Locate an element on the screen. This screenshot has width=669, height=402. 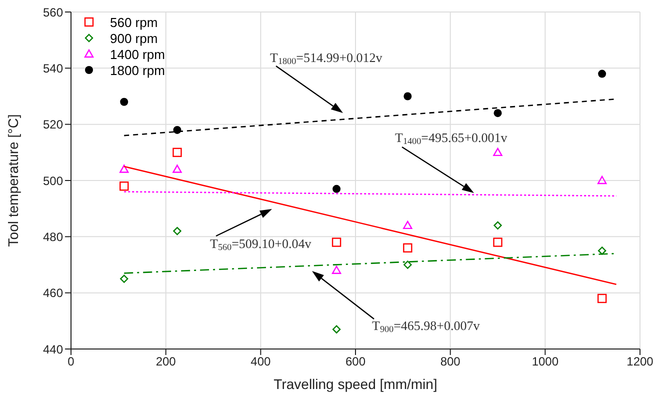
legend-label: 560 rpm is located at coordinates (134, 22).